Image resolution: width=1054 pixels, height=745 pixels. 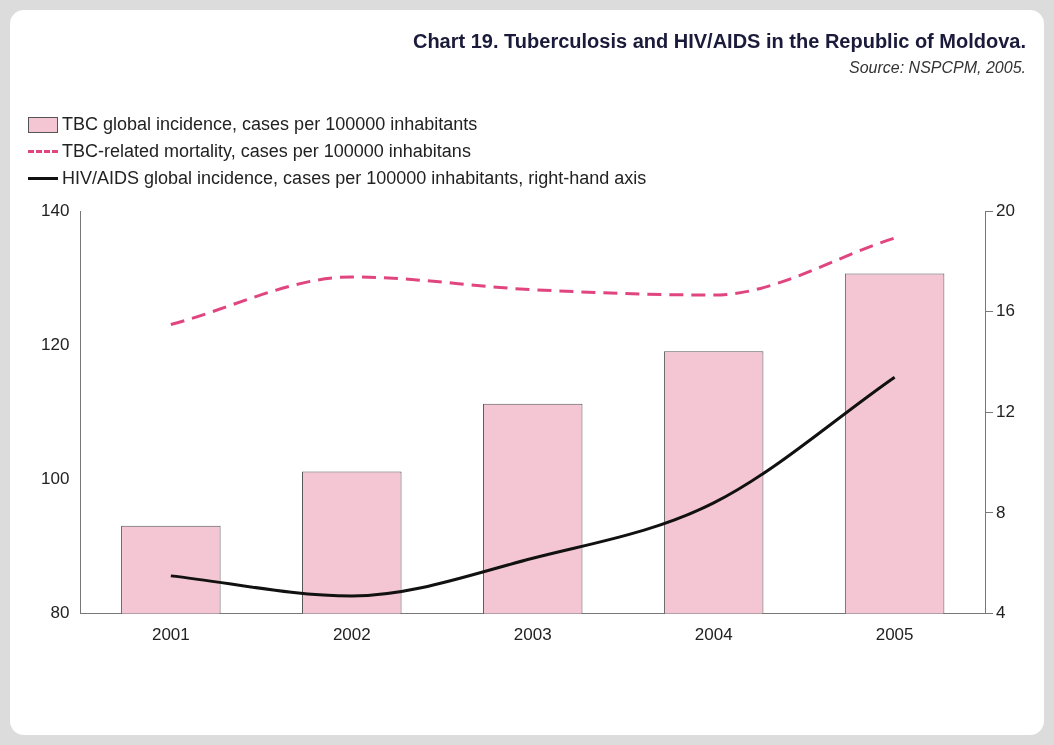 I want to click on y-tick-label: 140, so click(x=55, y=210).